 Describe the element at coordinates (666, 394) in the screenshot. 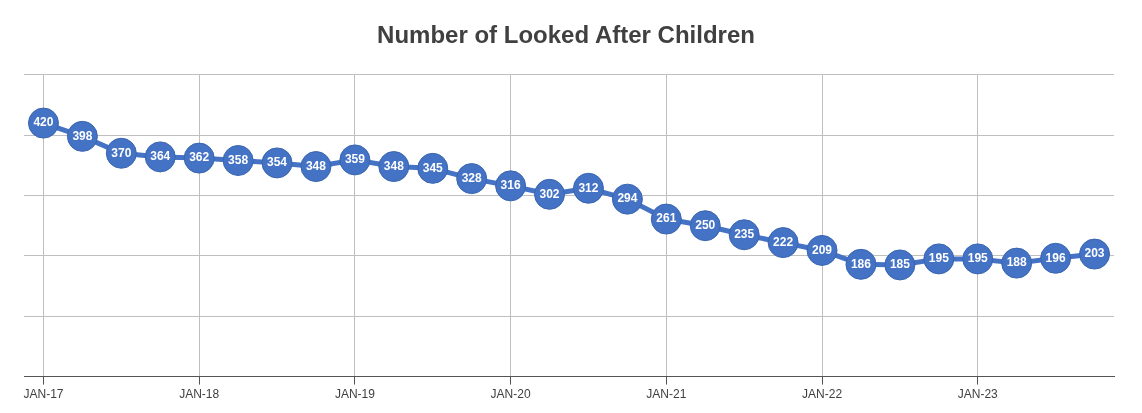

I see `x-tick-label: JAN-21` at that location.